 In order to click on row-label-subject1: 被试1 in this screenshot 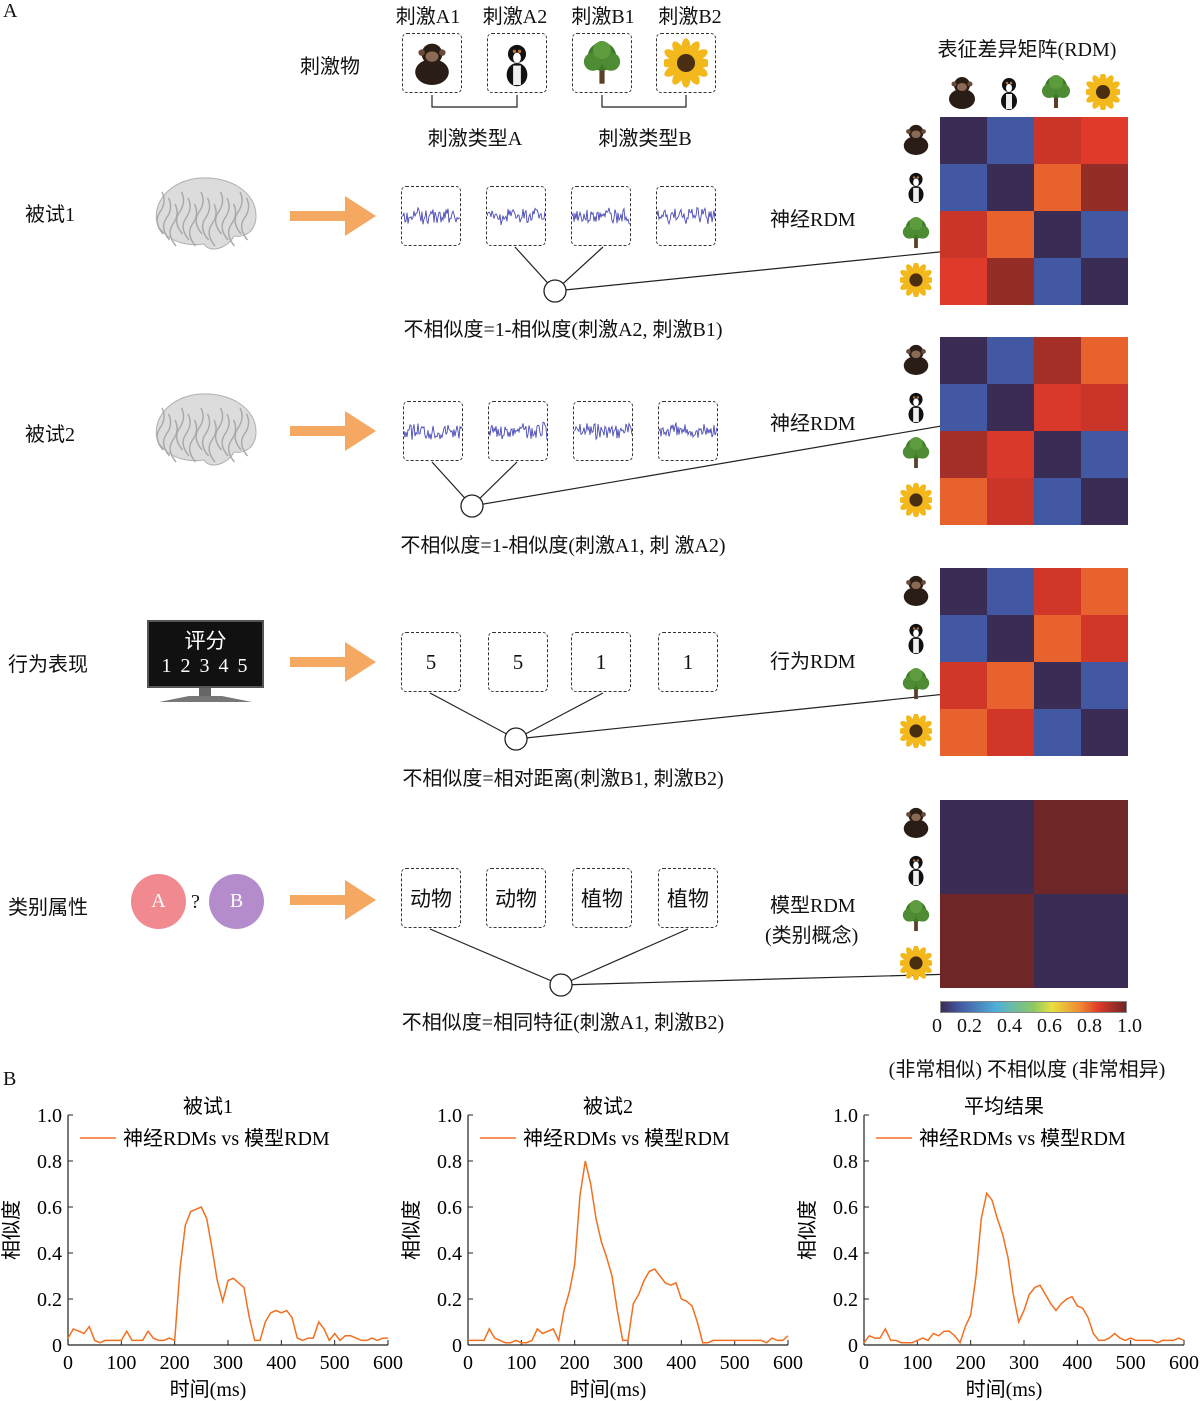, I will do `click(50, 215)`.